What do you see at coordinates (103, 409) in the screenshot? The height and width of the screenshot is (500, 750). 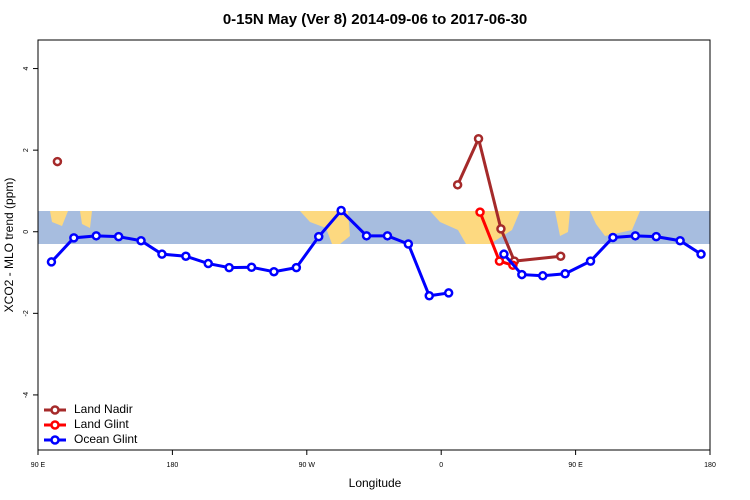 I see `legend-label: Land Nadir` at bounding box center [103, 409].